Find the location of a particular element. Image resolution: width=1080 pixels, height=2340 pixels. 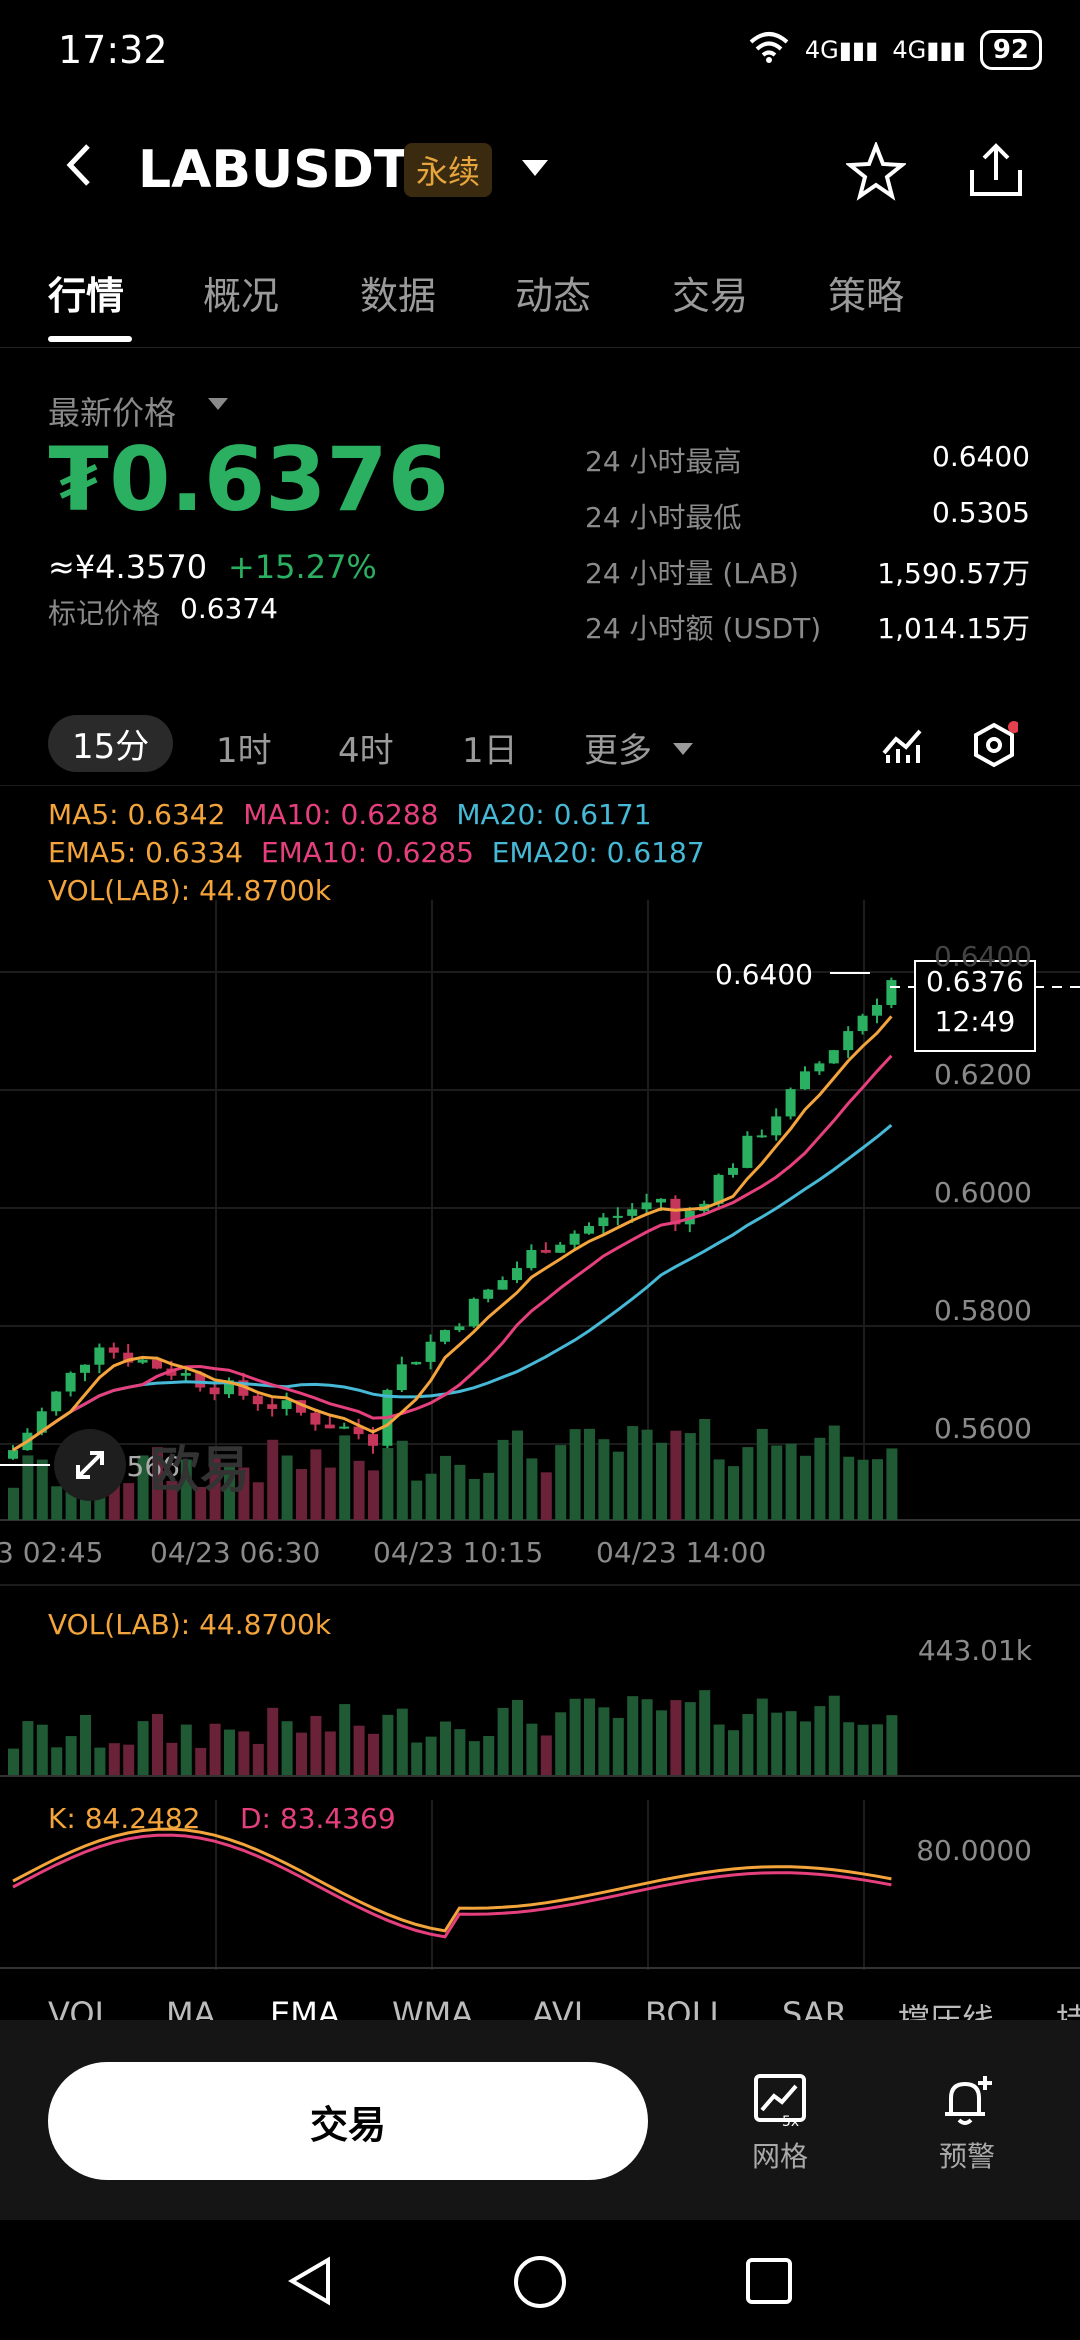

tab-strategy: 策略 is located at coordinates (866, 296).